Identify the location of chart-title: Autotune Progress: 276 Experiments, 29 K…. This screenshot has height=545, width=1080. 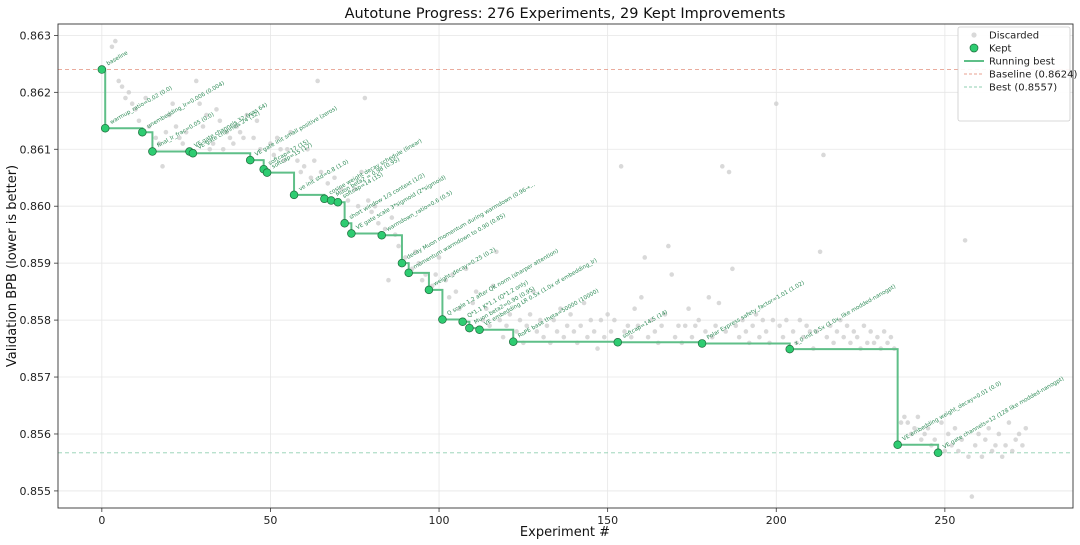
(565, 14).